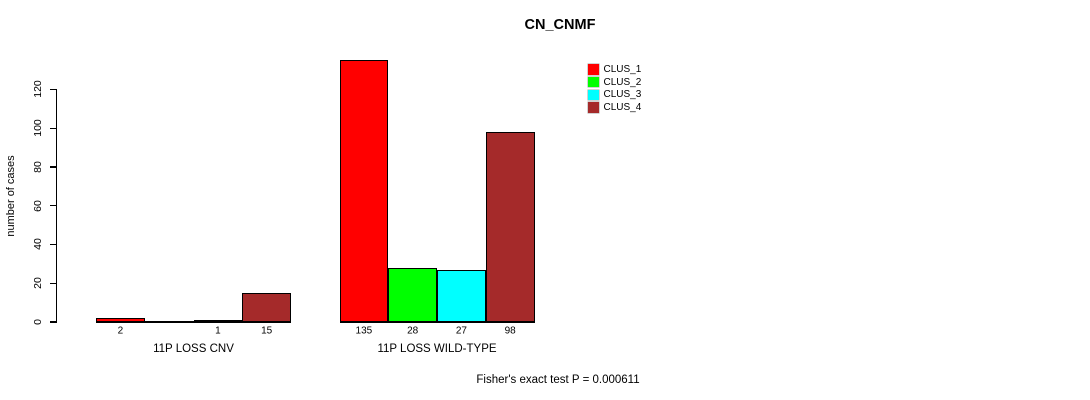  What do you see at coordinates (38, 322) in the screenshot?
I see `y-tick-label: 0` at bounding box center [38, 322].